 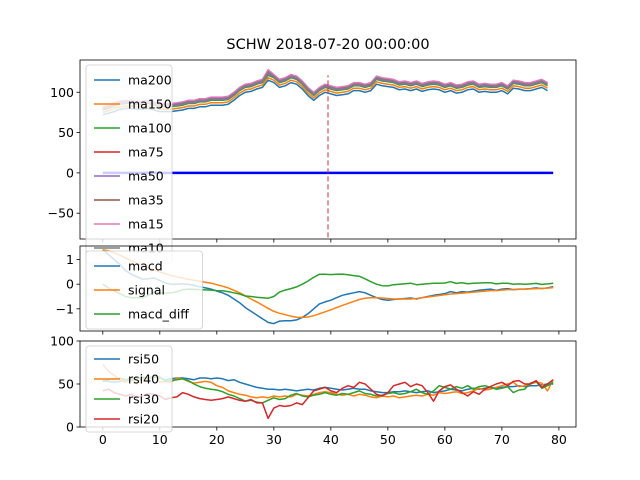 I want to click on legend-label-ma200: ma200, so click(x=150, y=80).